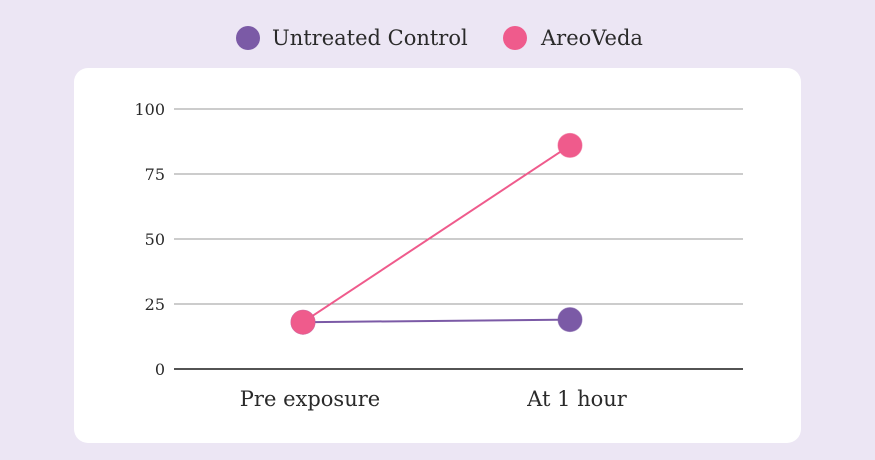 Image resolution: width=875 pixels, height=460 pixels. What do you see at coordinates (155, 239) in the screenshot?
I see `y-tick-label-50: 50` at bounding box center [155, 239].